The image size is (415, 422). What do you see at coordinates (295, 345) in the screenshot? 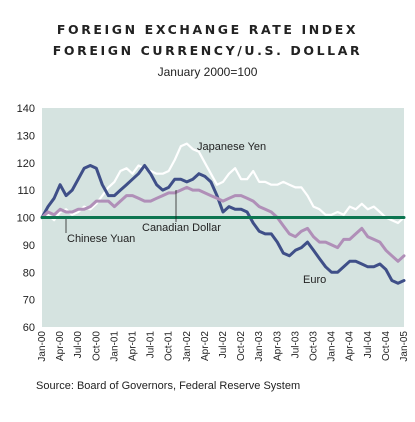
I see `x-tick-label: Jul-03` at bounding box center [295, 345].